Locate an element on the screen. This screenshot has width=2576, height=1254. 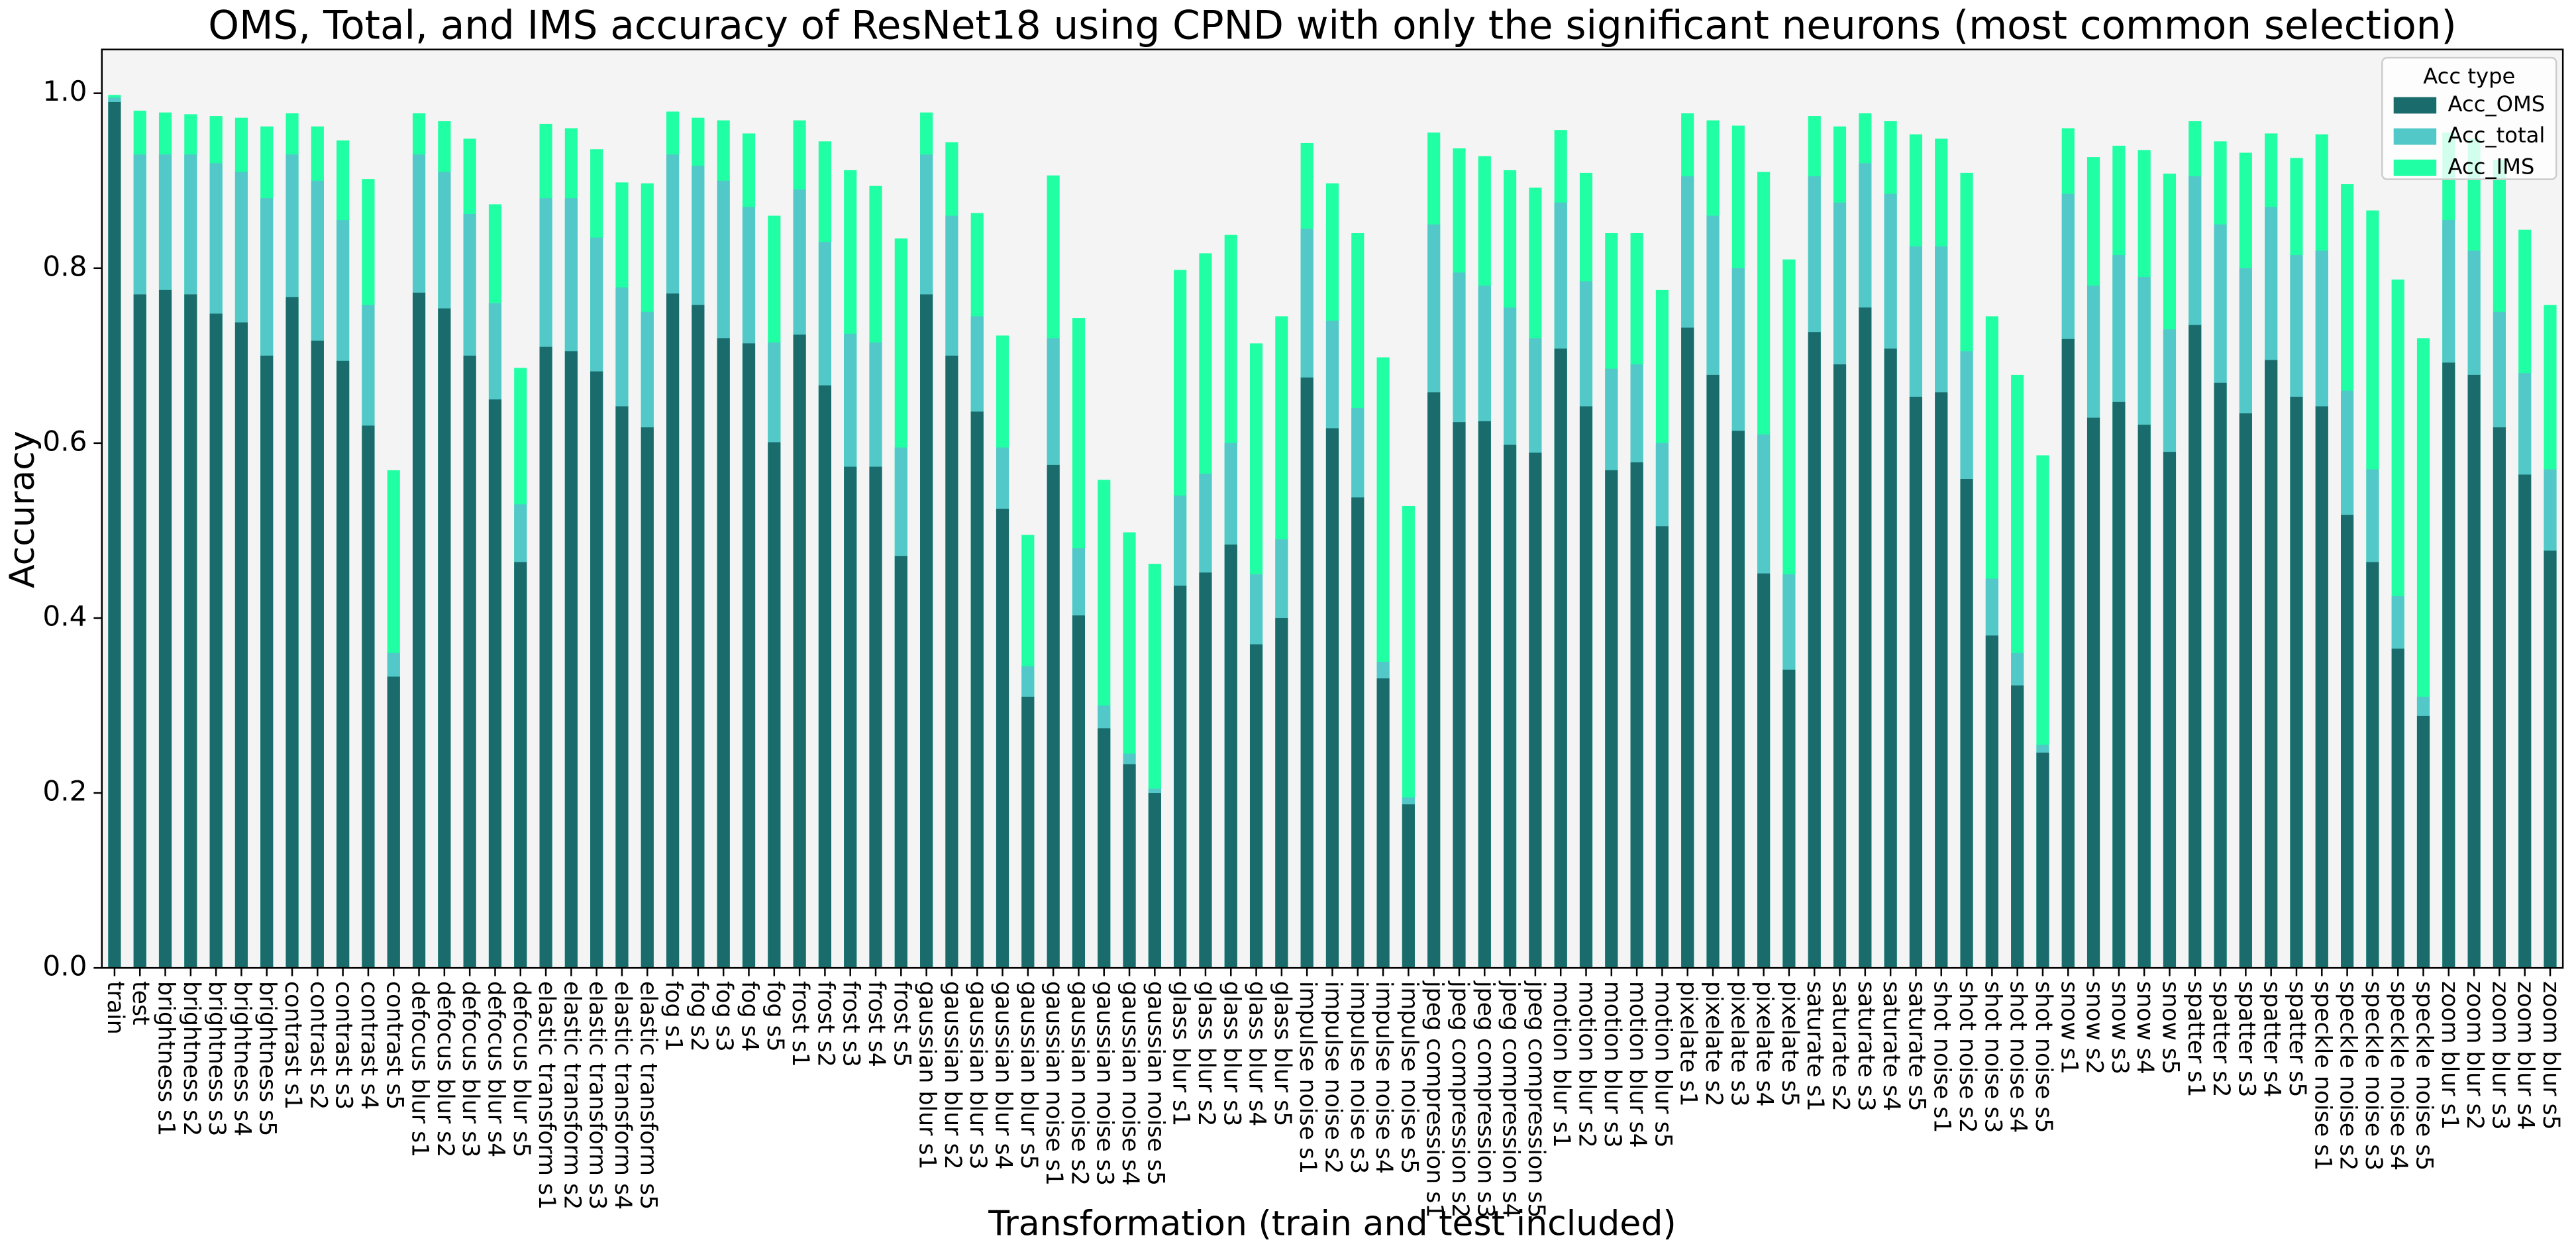
x-tick-label: snow s2 is located at coordinates (2094, 1028).